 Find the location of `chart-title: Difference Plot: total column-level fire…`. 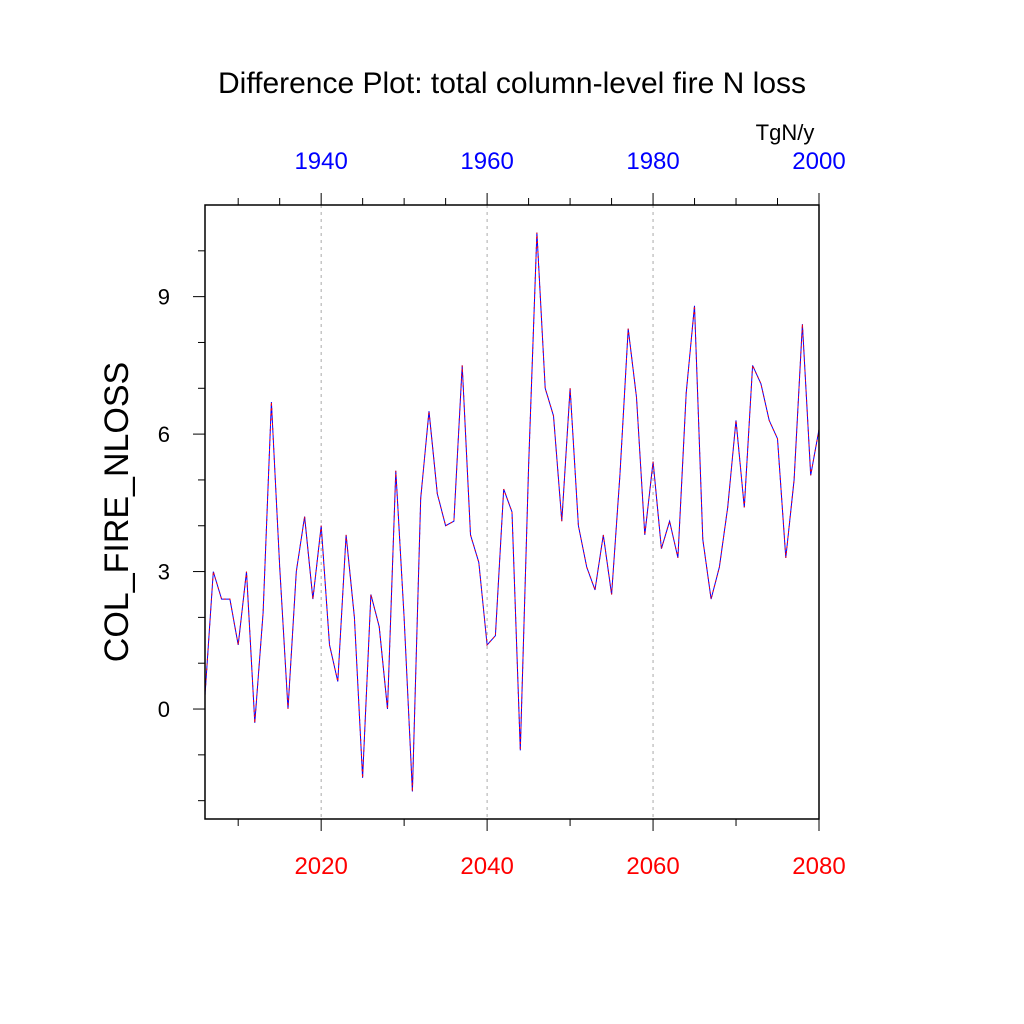

chart-title: Difference Plot: total column-level fire… is located at coordinates (512, 83).